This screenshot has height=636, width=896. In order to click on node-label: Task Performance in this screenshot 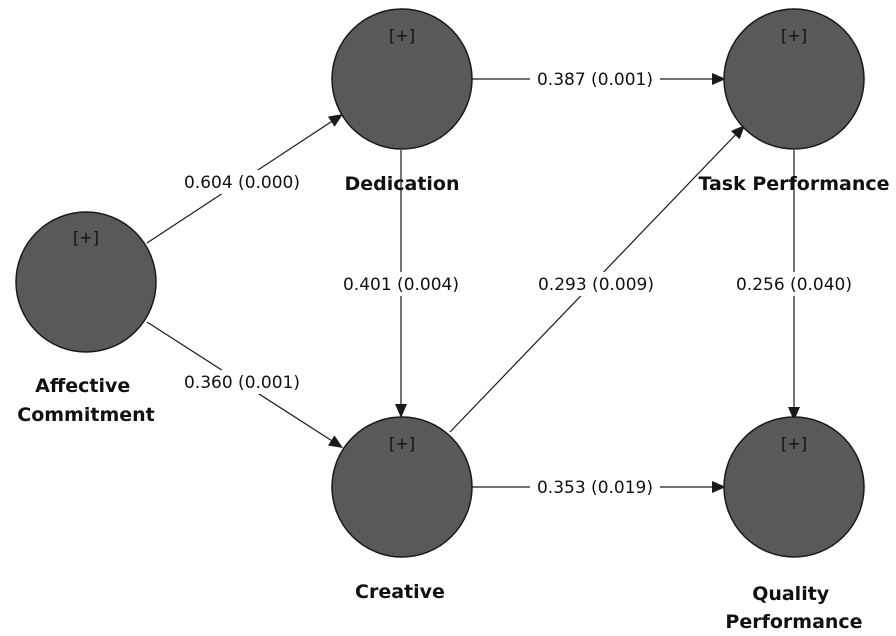, I will do `click(793, 184)`.